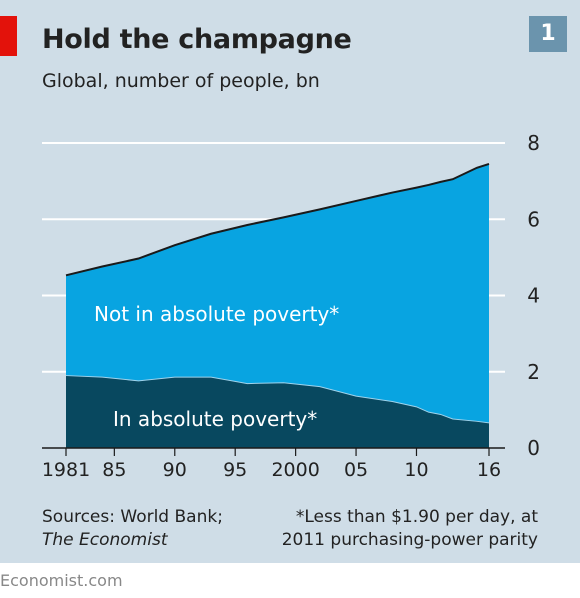 This screenshot has height=598, width=580. I want to click on footnote-line-2: 2011 purchasing-power parity, so click(409, 540).